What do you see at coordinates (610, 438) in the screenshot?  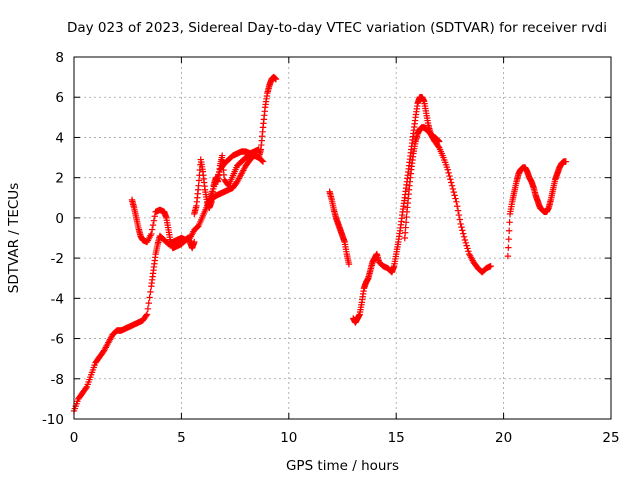 I see `x-tick-label: 25` at bounding box center [610, 438].